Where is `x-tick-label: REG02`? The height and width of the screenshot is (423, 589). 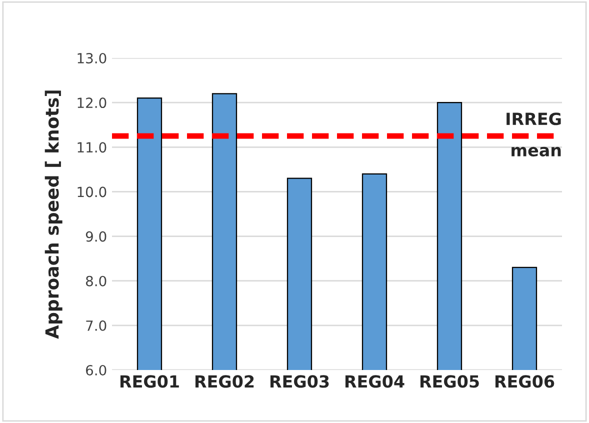
x-tick-label: REG02 is located at coordinates (224, 381).